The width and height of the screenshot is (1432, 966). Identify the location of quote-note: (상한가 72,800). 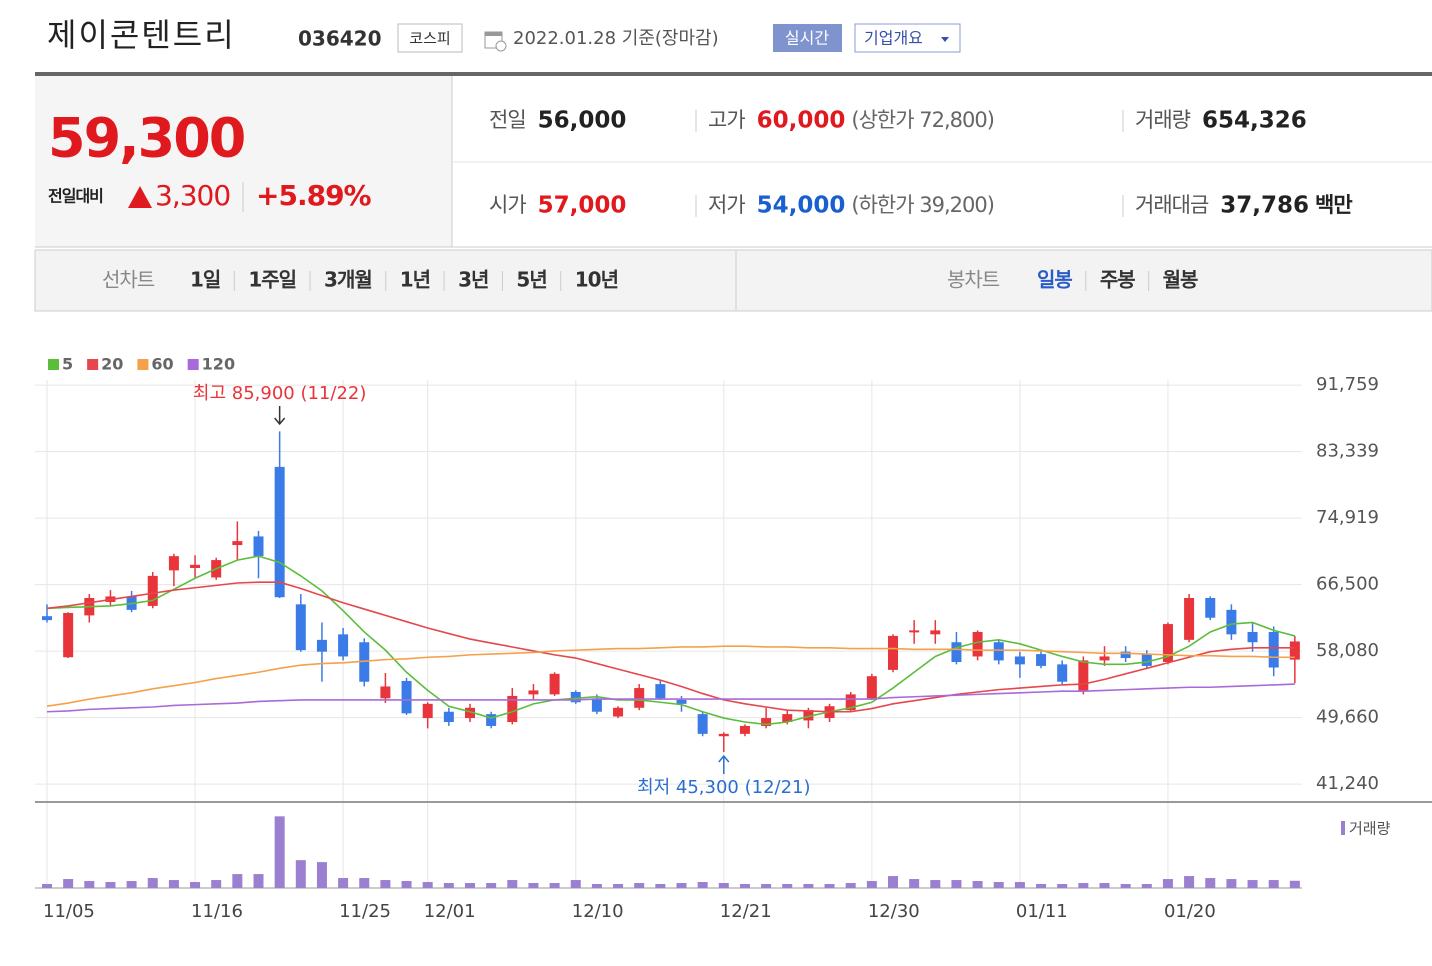
(922, 120).